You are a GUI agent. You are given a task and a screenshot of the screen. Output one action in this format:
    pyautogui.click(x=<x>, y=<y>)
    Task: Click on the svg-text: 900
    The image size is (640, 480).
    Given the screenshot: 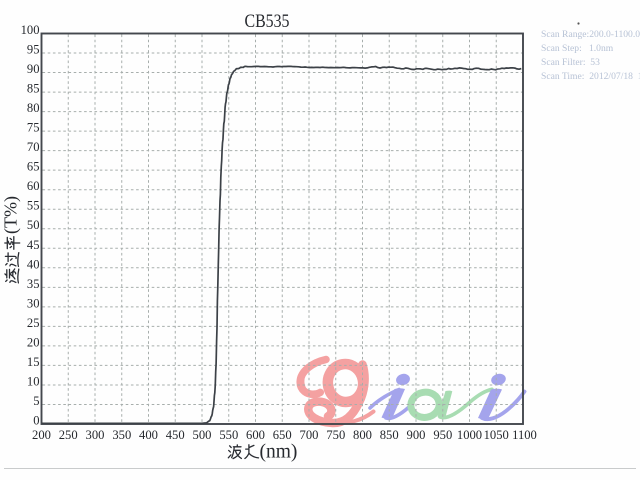 What is the action you would take?
    pyautogui.click(x=416, y=435)
    